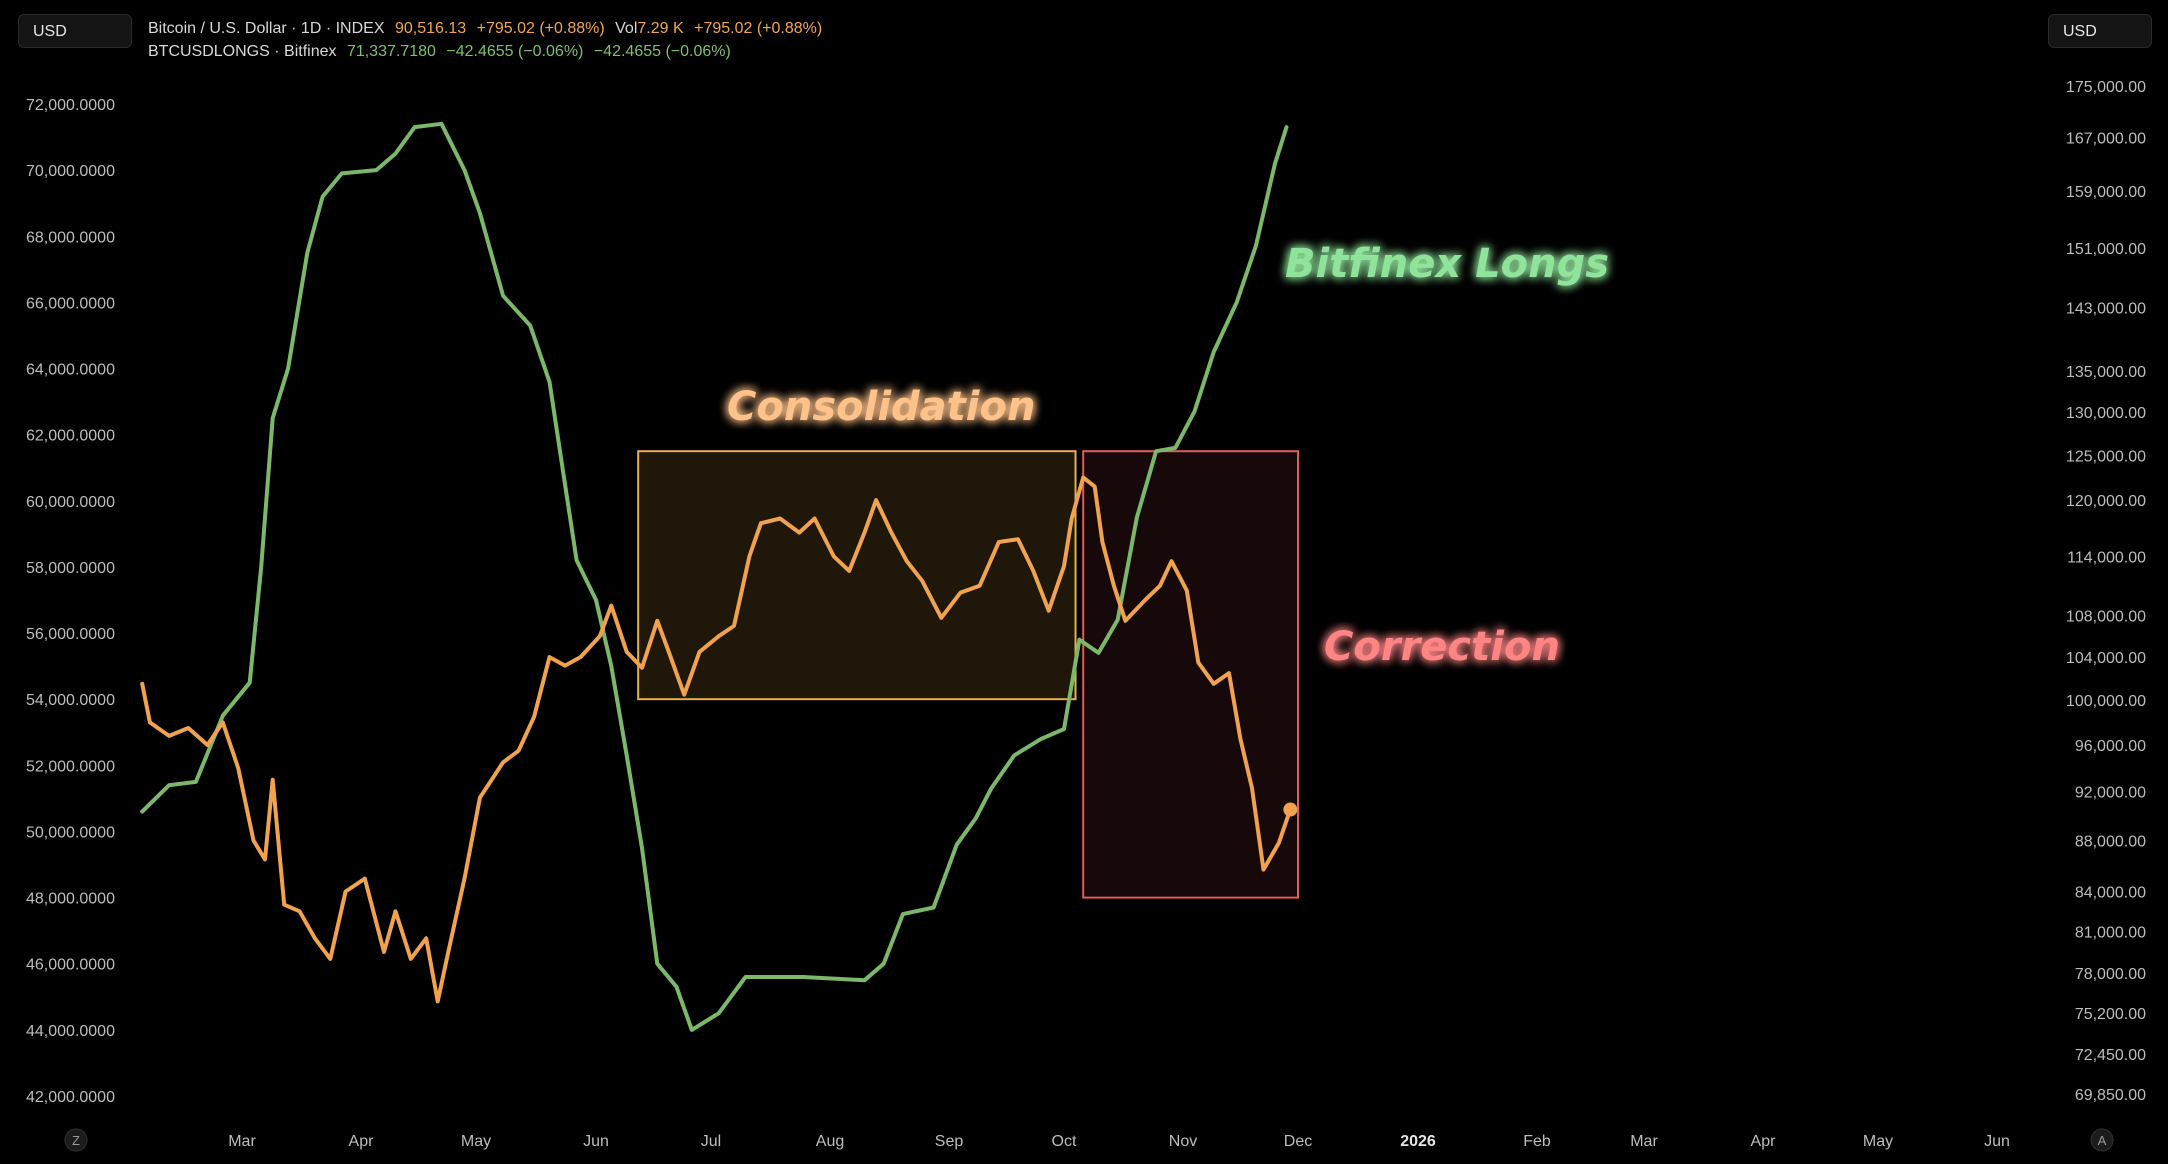  What do you see at coordinates (2106, 87) in the screenshot?
I see `right-axis-tick: 175,000.00` at bounding box center [2106, 87].